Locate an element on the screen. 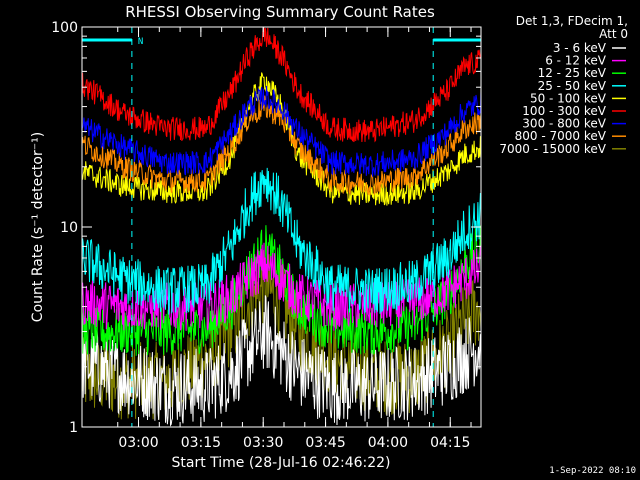 This screenshot has height=480, width=640. legend-header: Att 0 is located at coordinates (613, 34).